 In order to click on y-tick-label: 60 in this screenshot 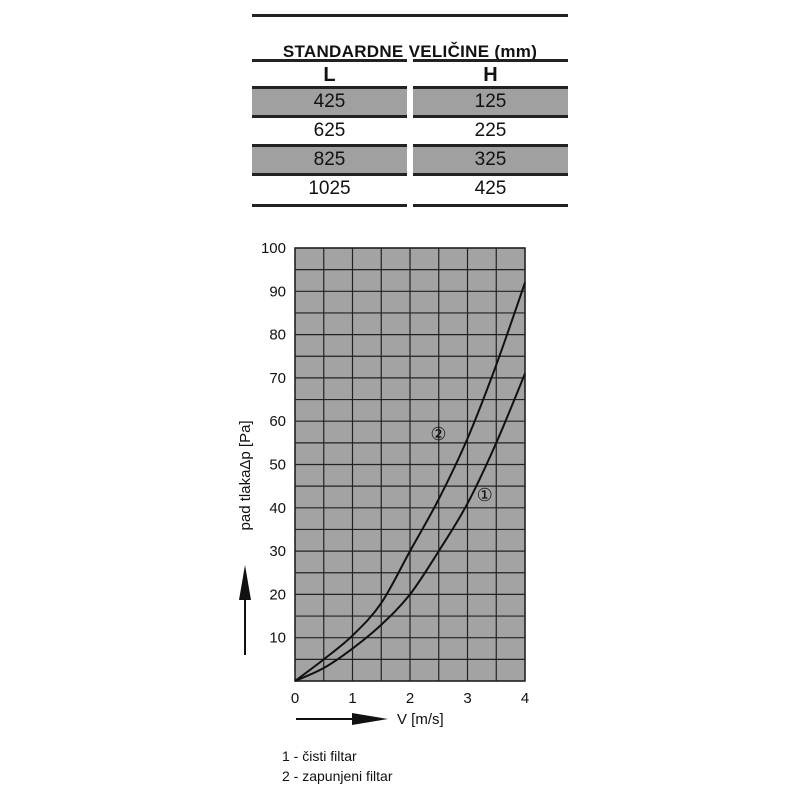, I will do `click(277, 421)`.